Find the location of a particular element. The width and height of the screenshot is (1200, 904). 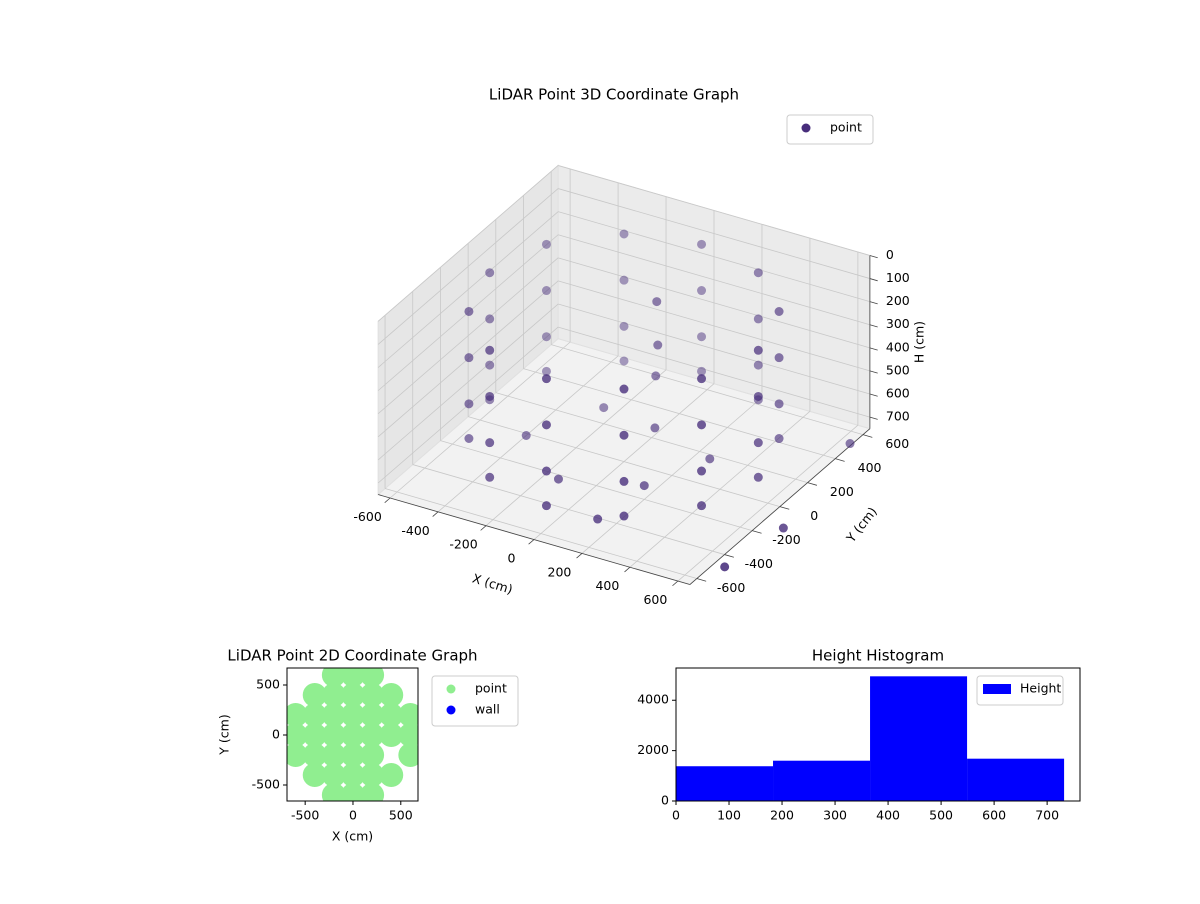

chart-title: LiDAR Point 3D Coordinate Graph is located at coordinates (614, 95).